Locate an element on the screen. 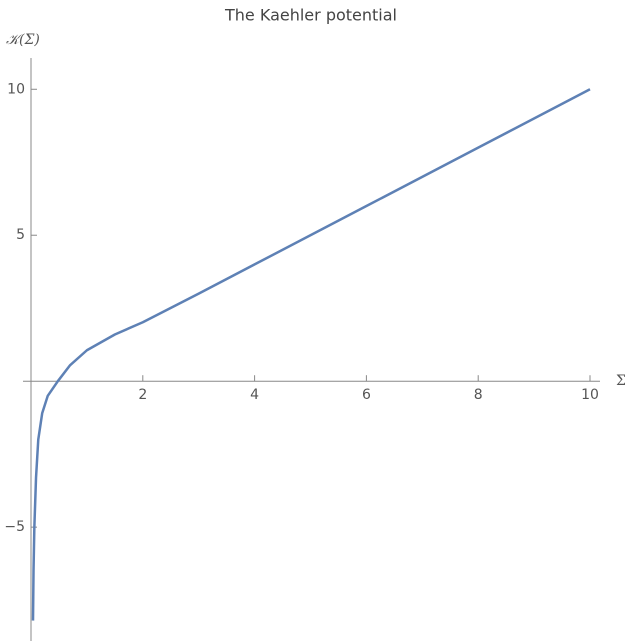 The image size is (626, 642). y-tick-label: 10 is located at coordinates (16, 89).